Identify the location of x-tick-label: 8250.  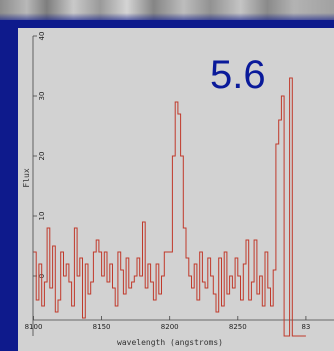
(238, 327).